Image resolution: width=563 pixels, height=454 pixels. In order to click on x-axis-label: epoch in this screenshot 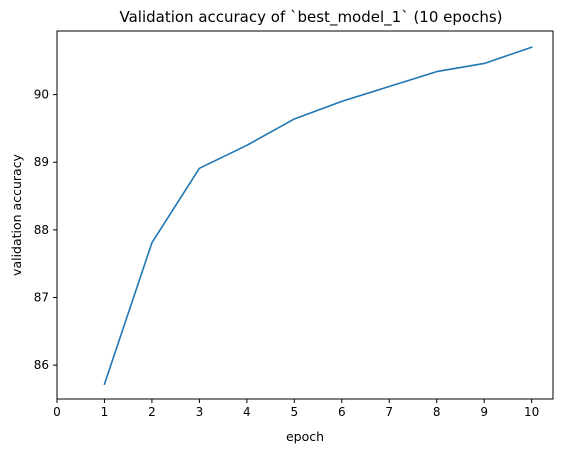, I will do `click(305, 436)`.